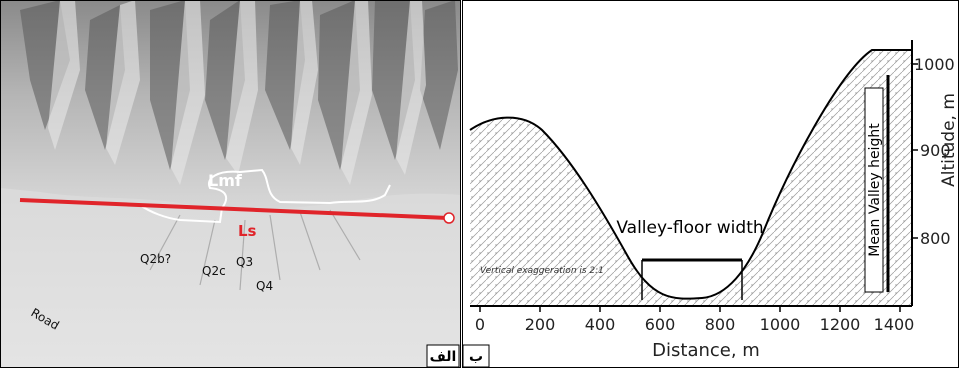 The image size is (959, 372). Describe the element at coordinates (476, 357) in the screenshot. I see `panel-tag-b: ب` at that location.